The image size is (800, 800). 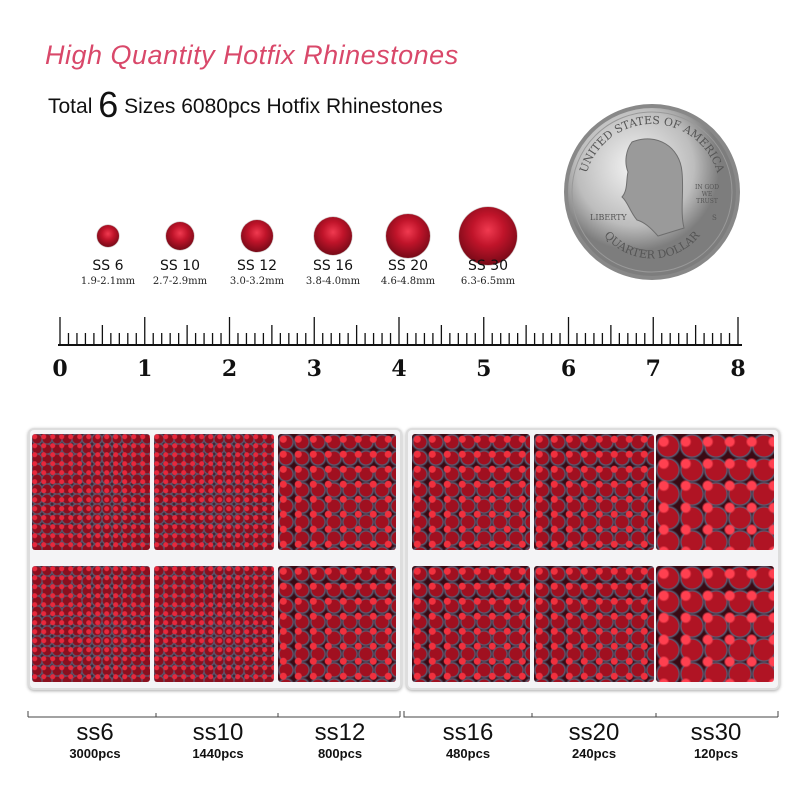 I want to click on size-mm: 3.8-4.0mm, so click(x=333, y=281).